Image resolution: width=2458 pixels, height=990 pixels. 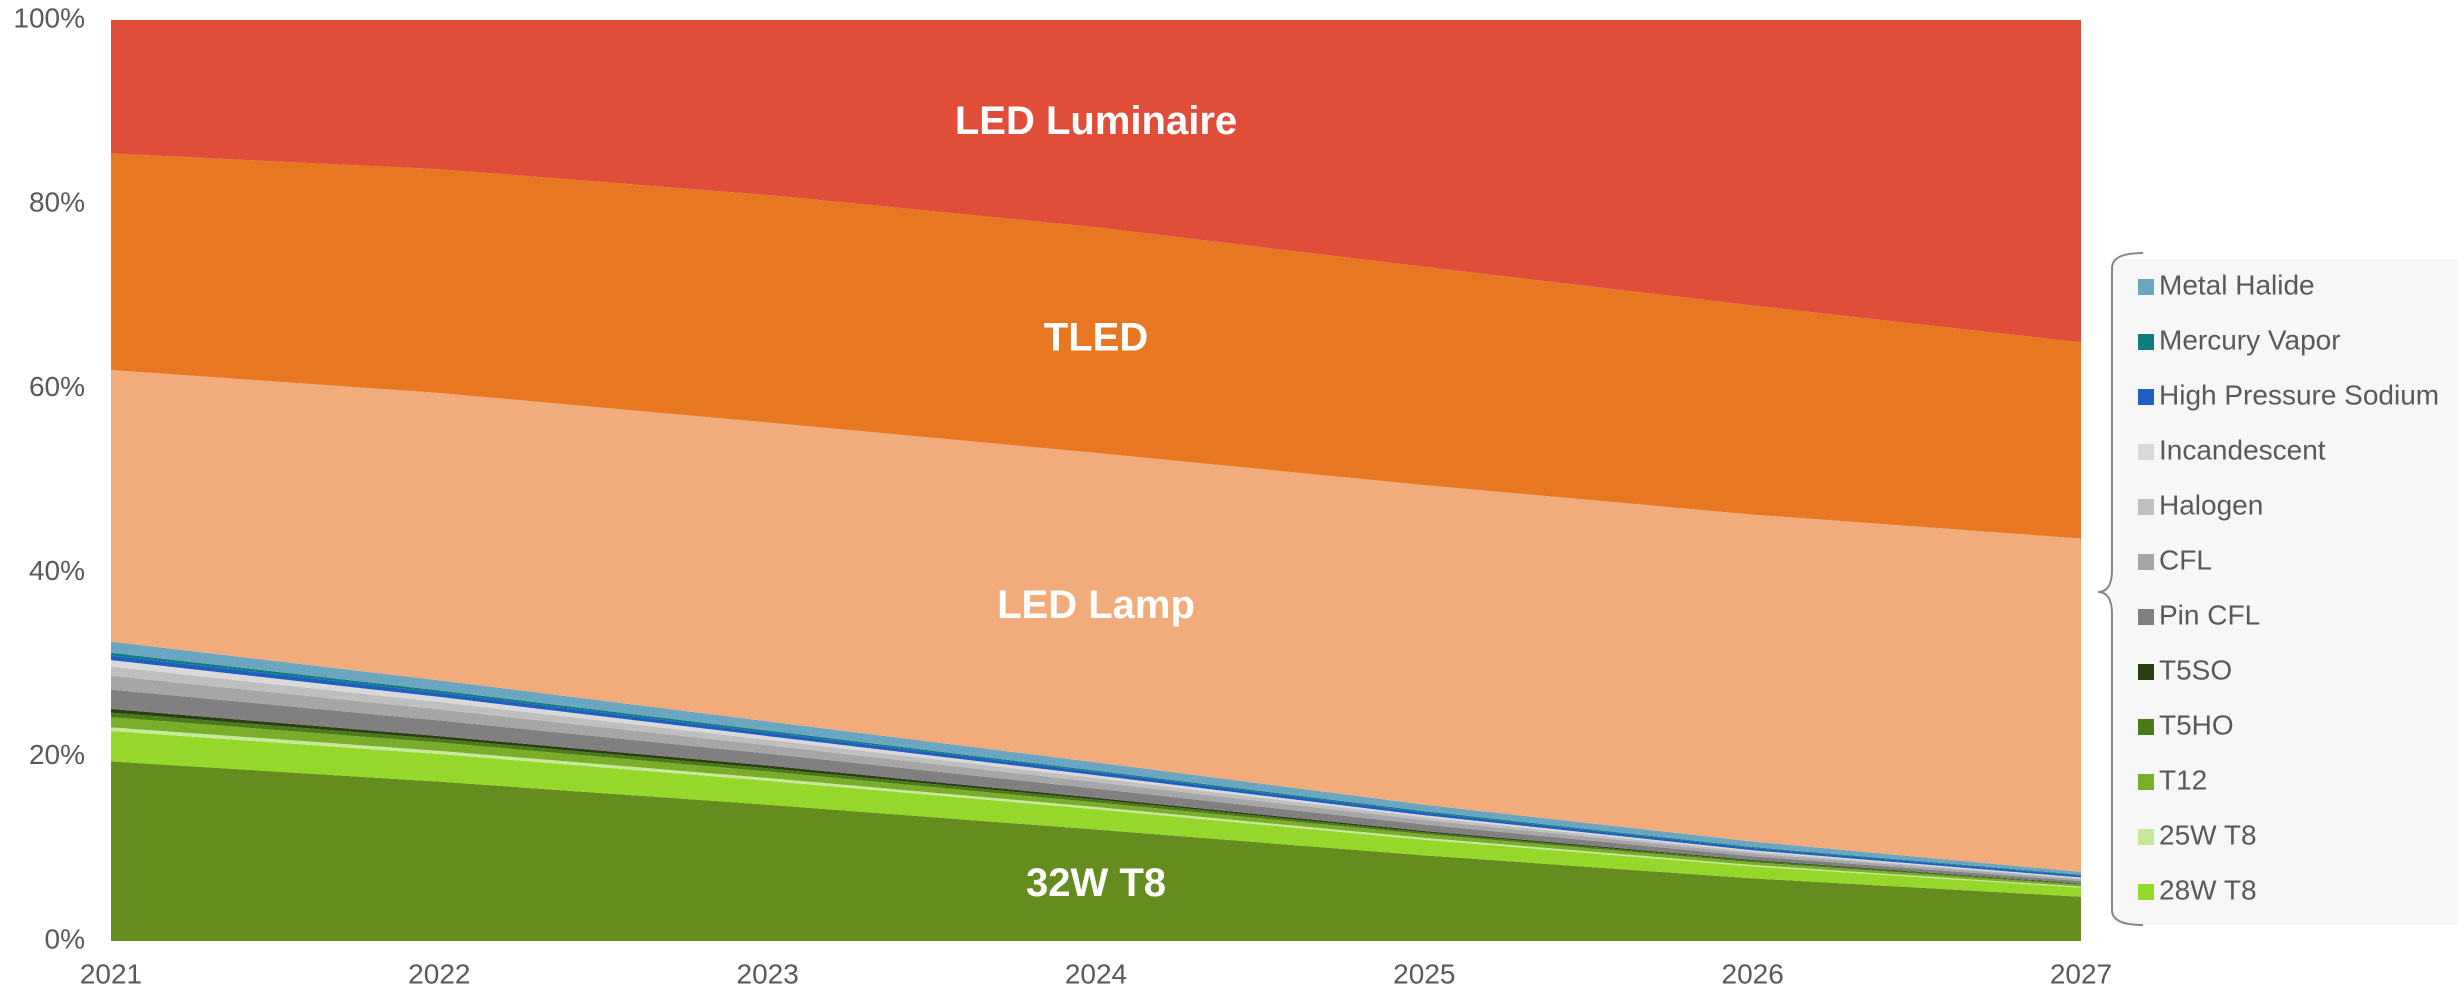 What do you see at coordinates (768, 973) in the screenshot?
I see `x-tick-label: 2023` at bounding box center [768, 973].